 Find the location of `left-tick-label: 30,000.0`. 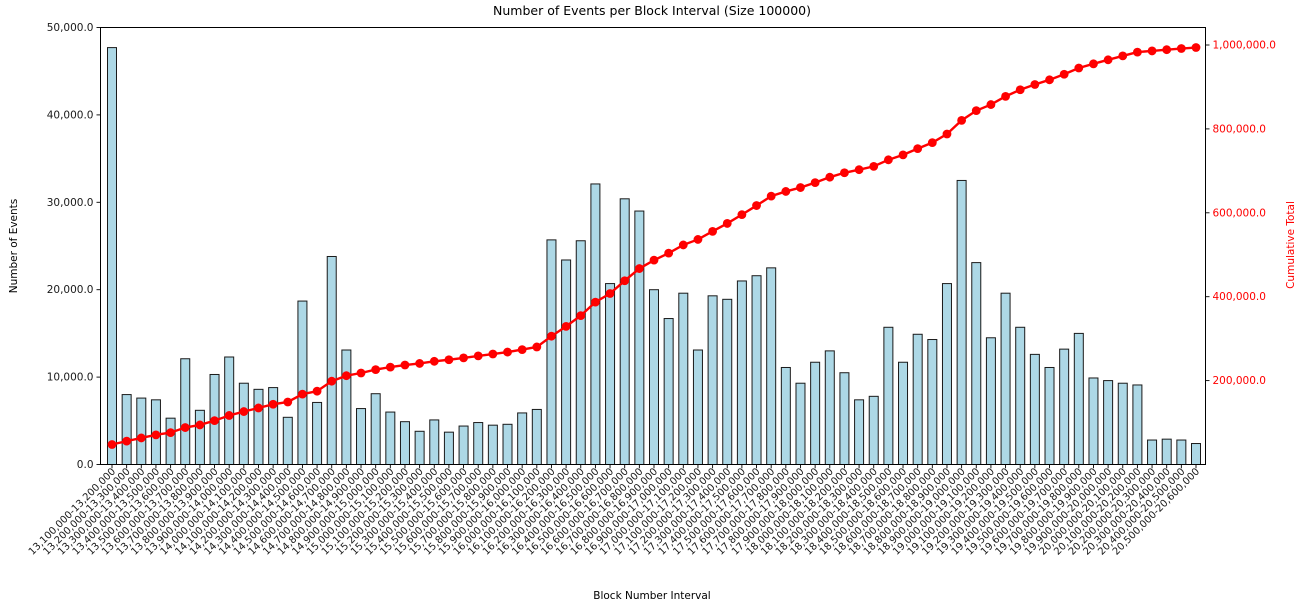

left-tick-label: 30,000.0 is located at coordinates (70, 203).